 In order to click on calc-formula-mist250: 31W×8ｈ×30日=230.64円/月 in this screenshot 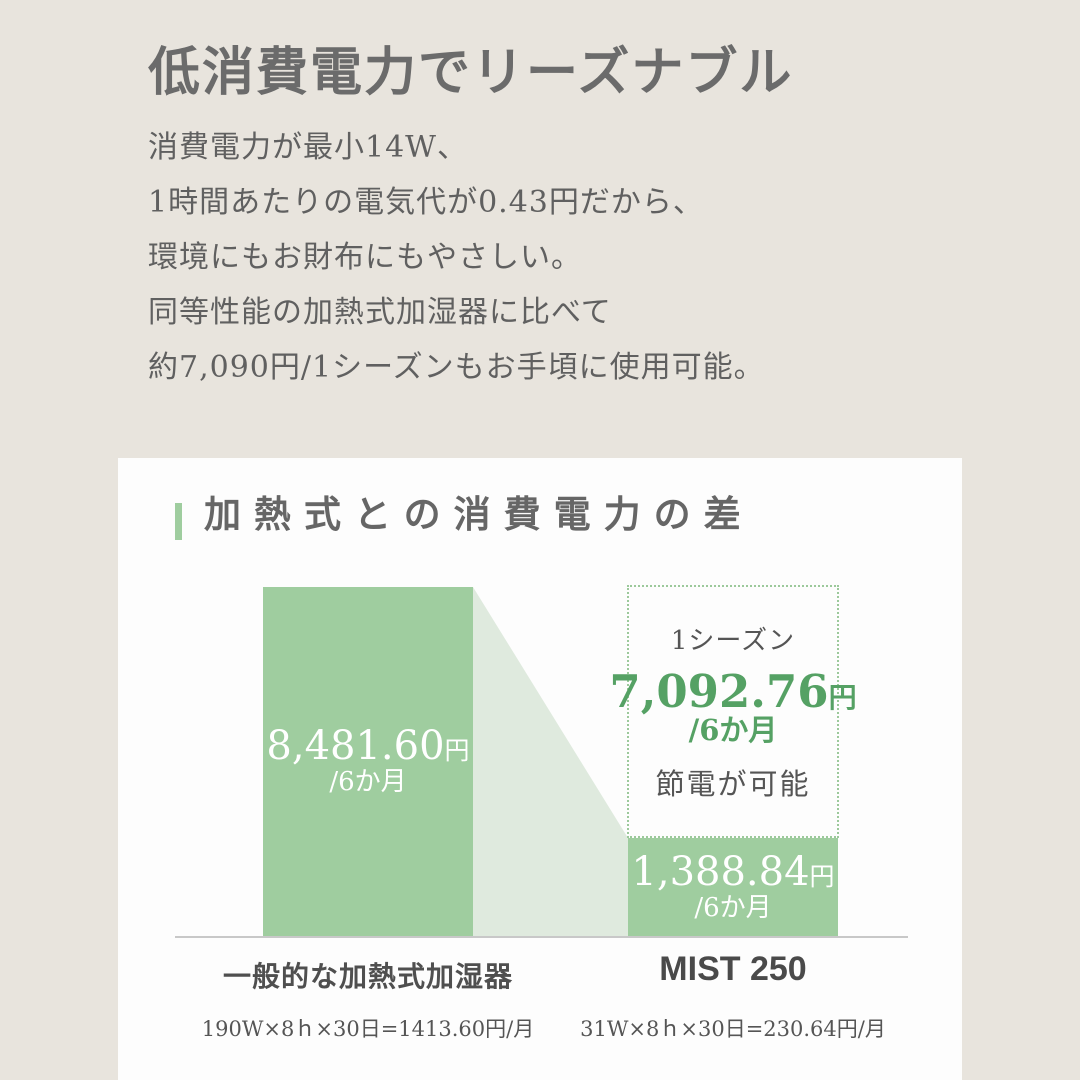, I will do `click(733, 1029)`.